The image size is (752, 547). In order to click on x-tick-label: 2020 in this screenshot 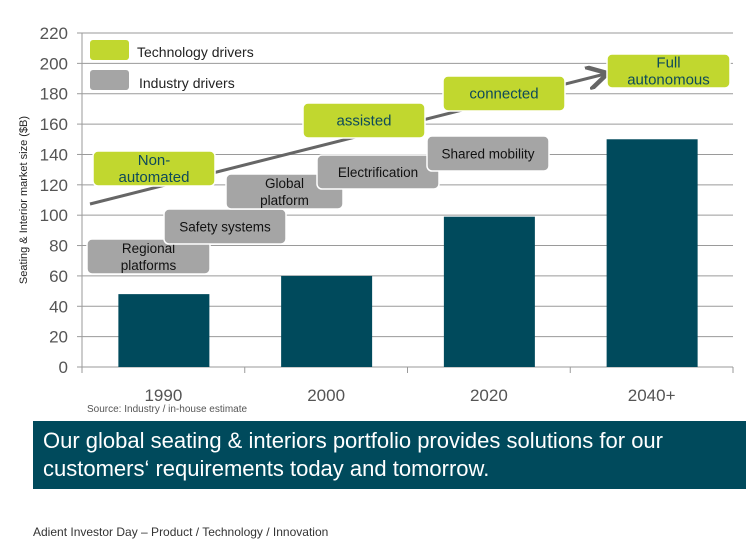, I will do `click(489, 395)`.